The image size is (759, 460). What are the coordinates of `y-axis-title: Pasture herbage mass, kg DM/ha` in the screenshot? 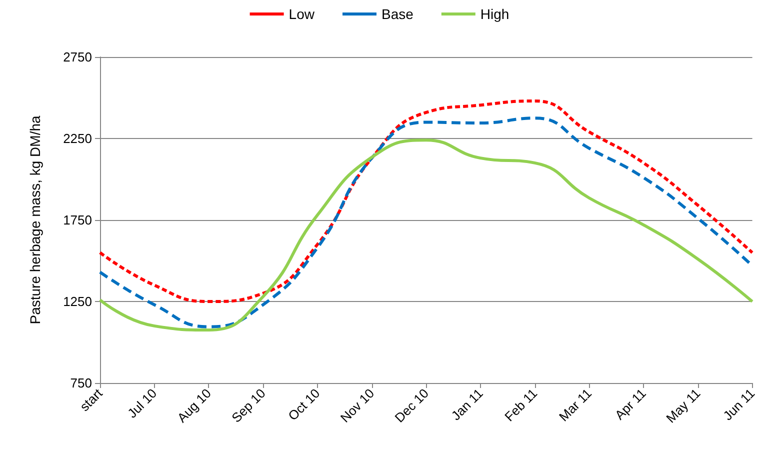 It's located at (35, 220).